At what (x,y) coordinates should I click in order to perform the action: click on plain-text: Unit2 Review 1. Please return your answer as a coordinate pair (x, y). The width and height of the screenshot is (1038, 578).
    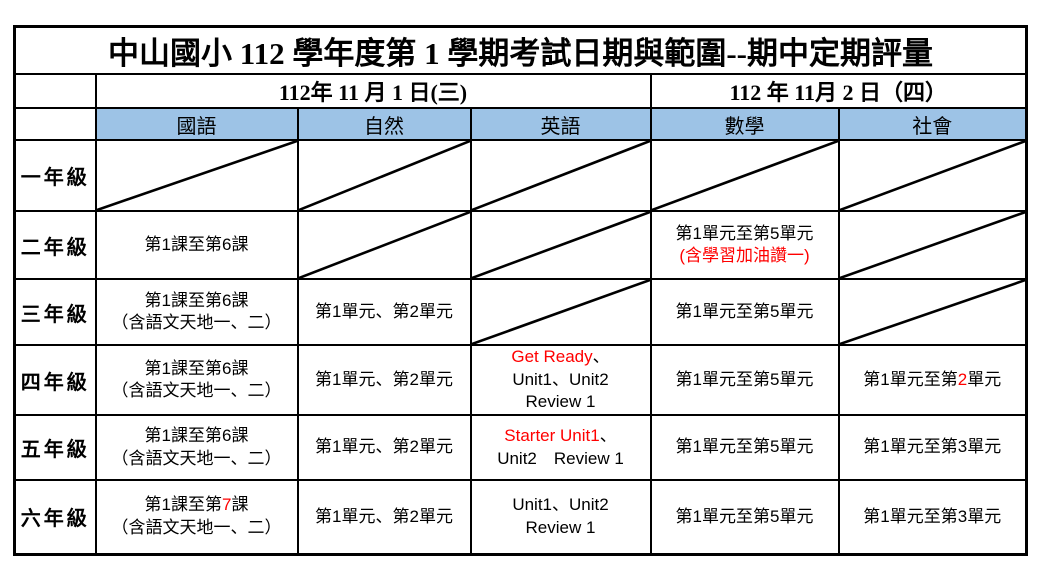
    Looking at the image, I should click on (560, 458).